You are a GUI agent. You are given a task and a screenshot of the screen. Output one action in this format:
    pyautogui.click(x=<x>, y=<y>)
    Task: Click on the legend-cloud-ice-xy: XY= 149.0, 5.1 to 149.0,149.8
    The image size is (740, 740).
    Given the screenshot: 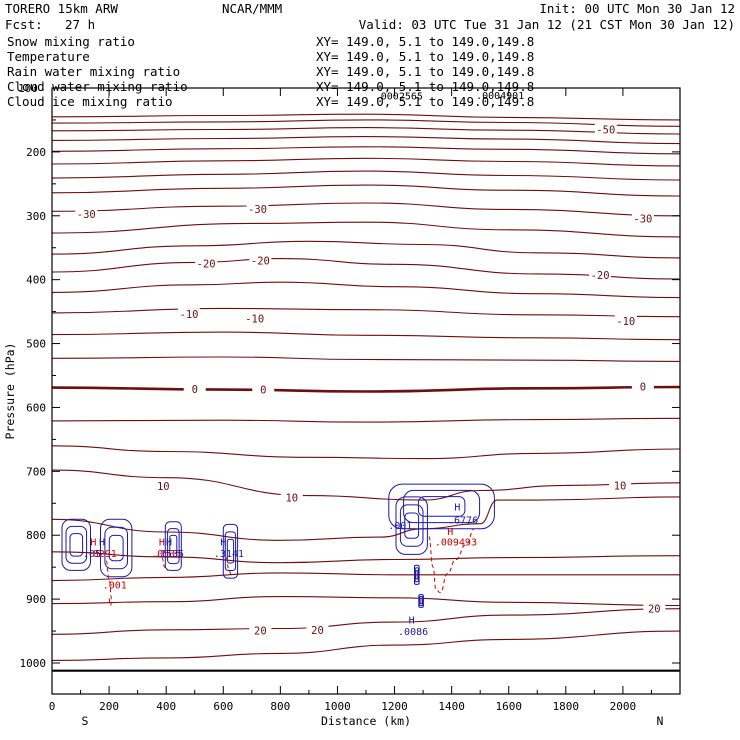 What is the action you would take?
    pyautogui.click(x=425, y=101)
    